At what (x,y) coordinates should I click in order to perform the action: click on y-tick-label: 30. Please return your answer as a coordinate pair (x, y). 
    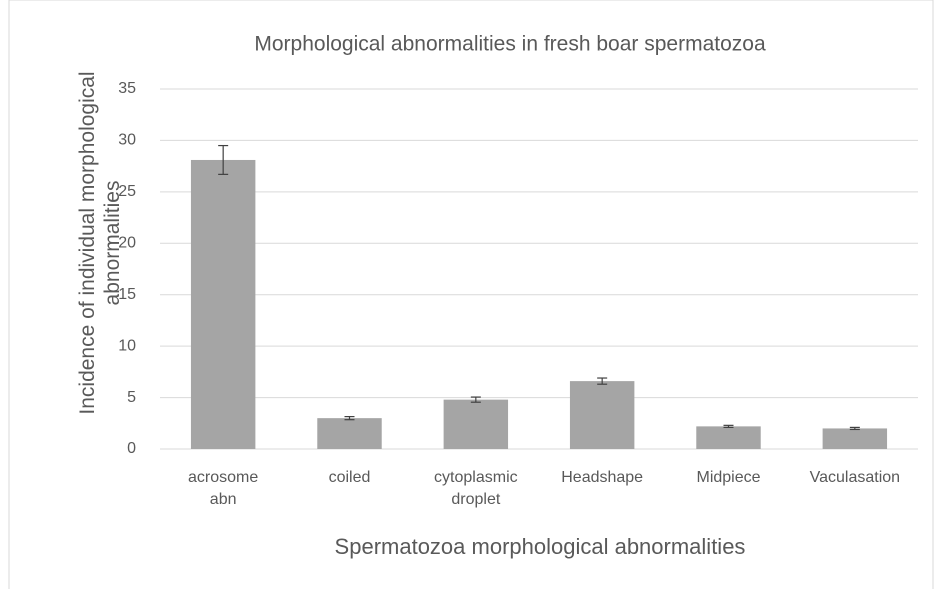
    Looking at the image, I should click on (127, 140).